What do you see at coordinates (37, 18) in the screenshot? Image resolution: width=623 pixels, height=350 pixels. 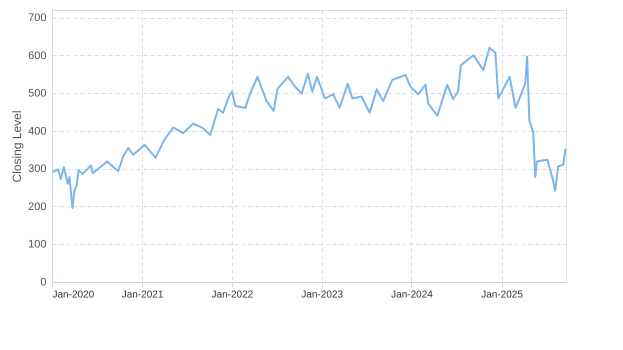 I see `y-tick-label: 700` at bounding box center [37, 18].